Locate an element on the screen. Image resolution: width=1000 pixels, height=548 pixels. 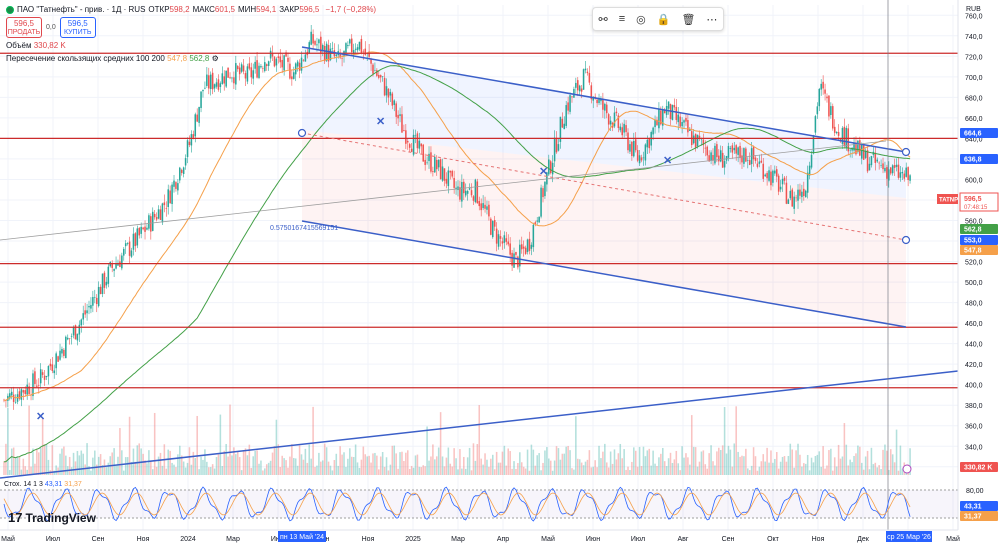
trash-icon: 🗑 is located at coordinates (688, 19).